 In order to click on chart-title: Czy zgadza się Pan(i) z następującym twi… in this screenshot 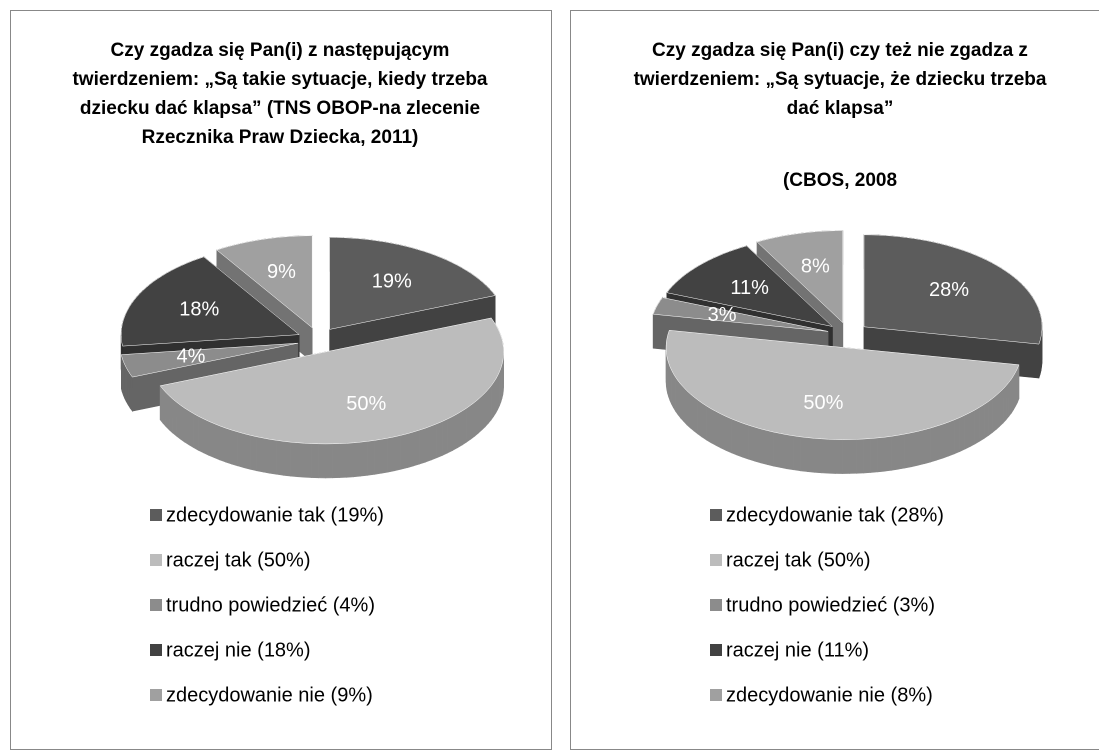, I will do `click(280, 94)`.